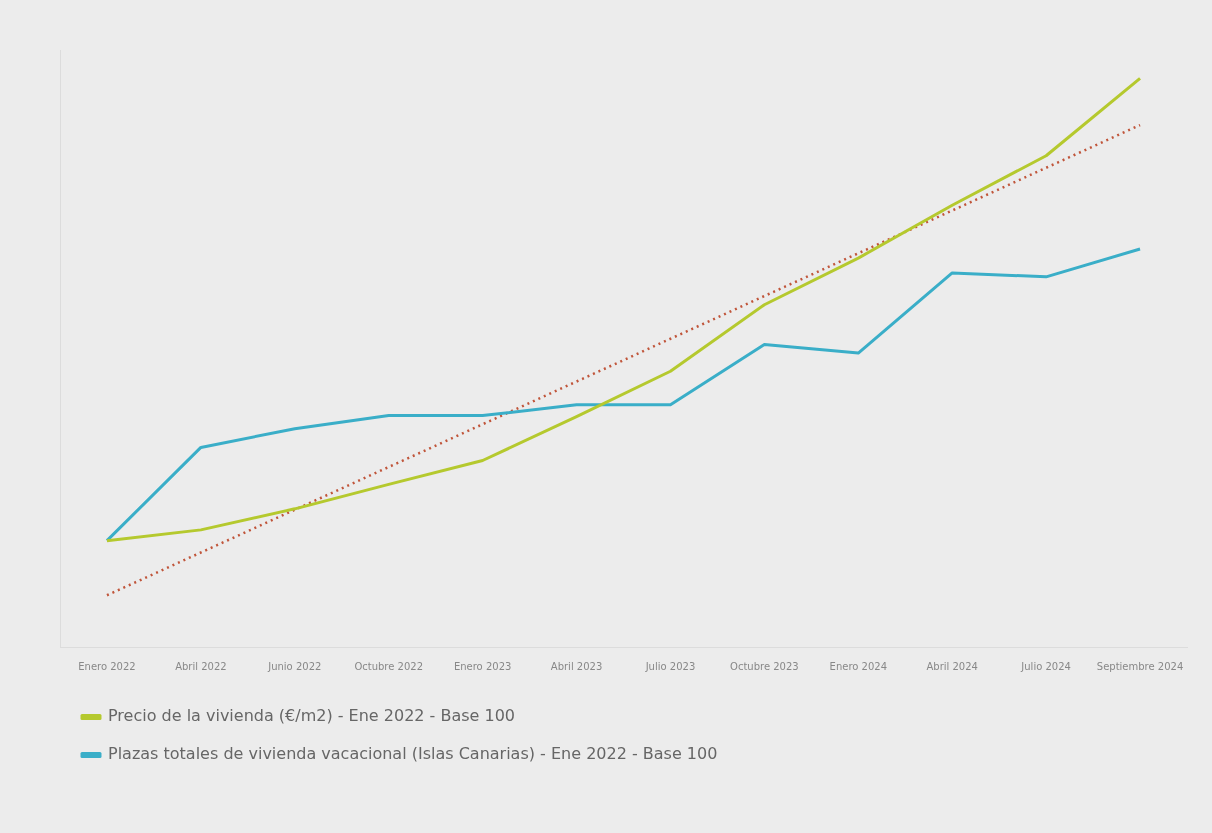 This screenshot has width=1212, height=833. I want to click on x-tick-label: Julio 2023, so click(670, 666).